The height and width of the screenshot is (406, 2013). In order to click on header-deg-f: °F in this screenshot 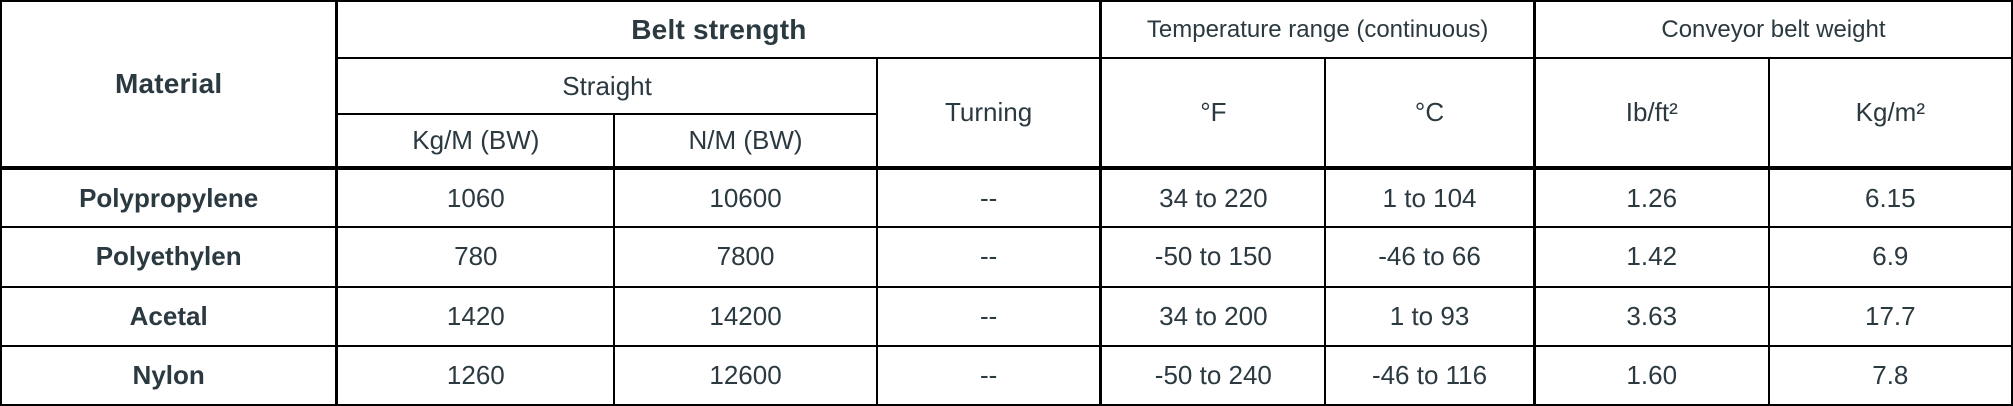, I will do `click(1213, 113)`.